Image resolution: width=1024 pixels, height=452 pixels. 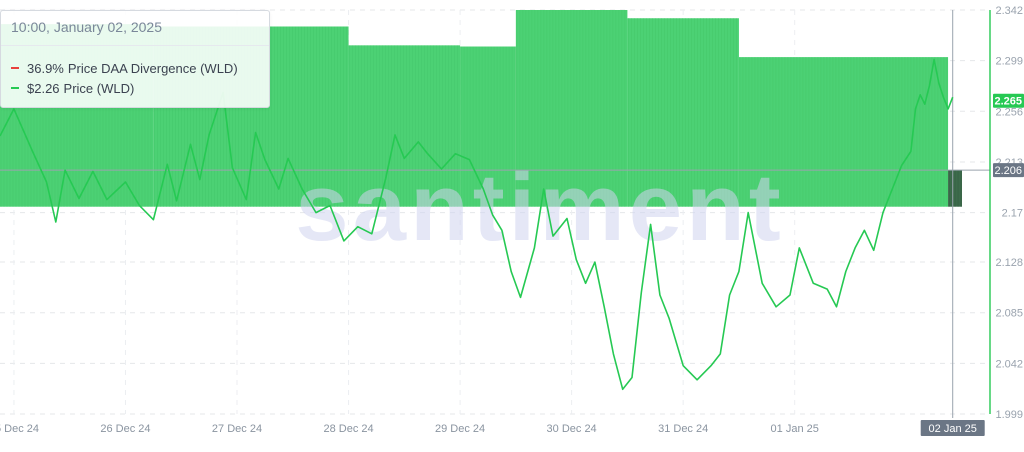 I want to click on tooltip-price-label: Price (WLD), so click(x=99, y=88).